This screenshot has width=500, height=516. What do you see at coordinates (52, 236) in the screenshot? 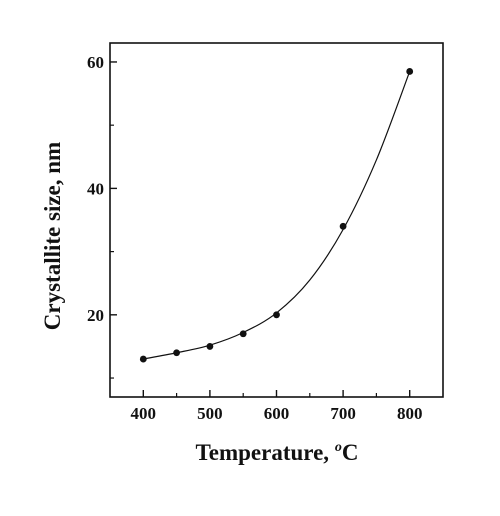
I see `y-axis-title: Crystallite size, nm` at bounding box center [52, 236].